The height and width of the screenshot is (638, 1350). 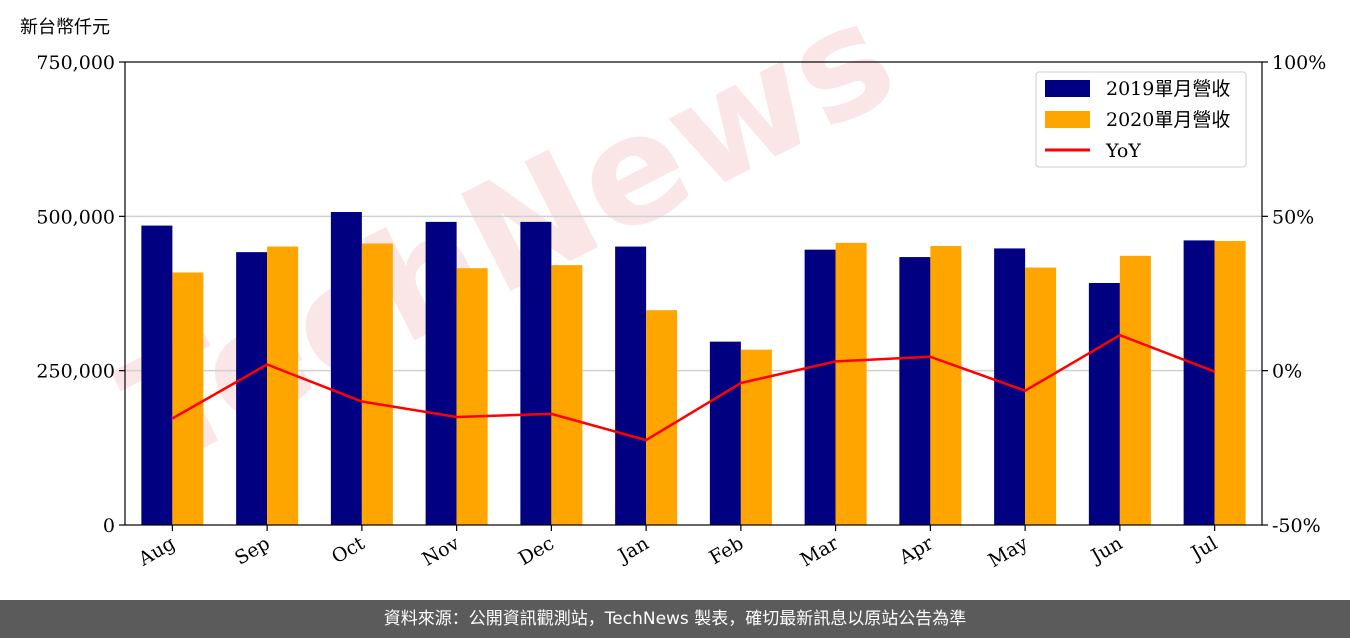 I want to click on source-footer: 資料來源：公開資訊觀測站，TechNews 製表，確切最新訊息以原站公告為準, so click(x=675, y=619).